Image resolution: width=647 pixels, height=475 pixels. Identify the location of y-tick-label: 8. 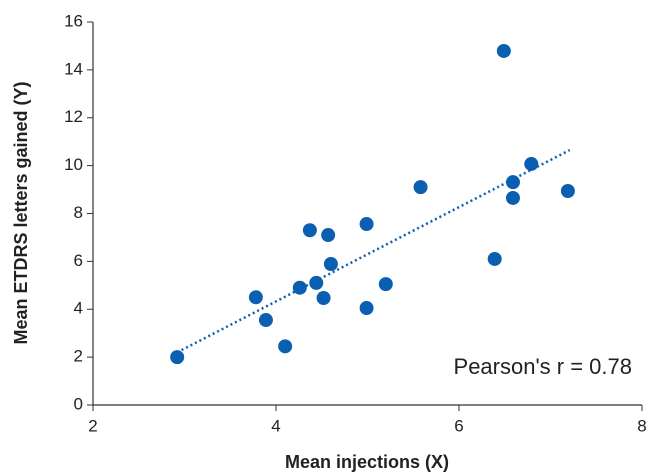
(78, 212).